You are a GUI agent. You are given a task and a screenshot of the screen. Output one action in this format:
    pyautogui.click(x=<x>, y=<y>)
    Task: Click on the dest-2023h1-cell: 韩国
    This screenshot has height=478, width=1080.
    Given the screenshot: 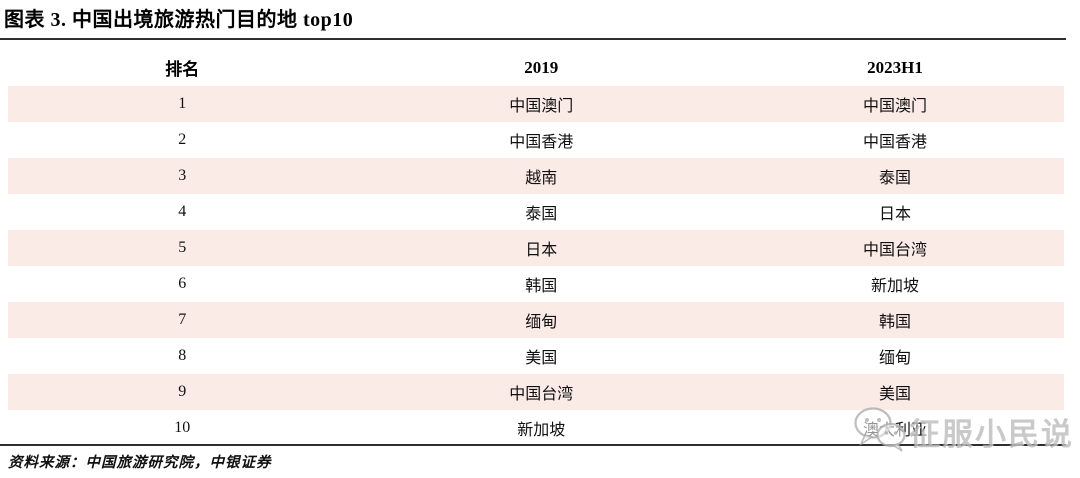 What is the action you would take?
    pyautogui.click(x=895, y=320)
    